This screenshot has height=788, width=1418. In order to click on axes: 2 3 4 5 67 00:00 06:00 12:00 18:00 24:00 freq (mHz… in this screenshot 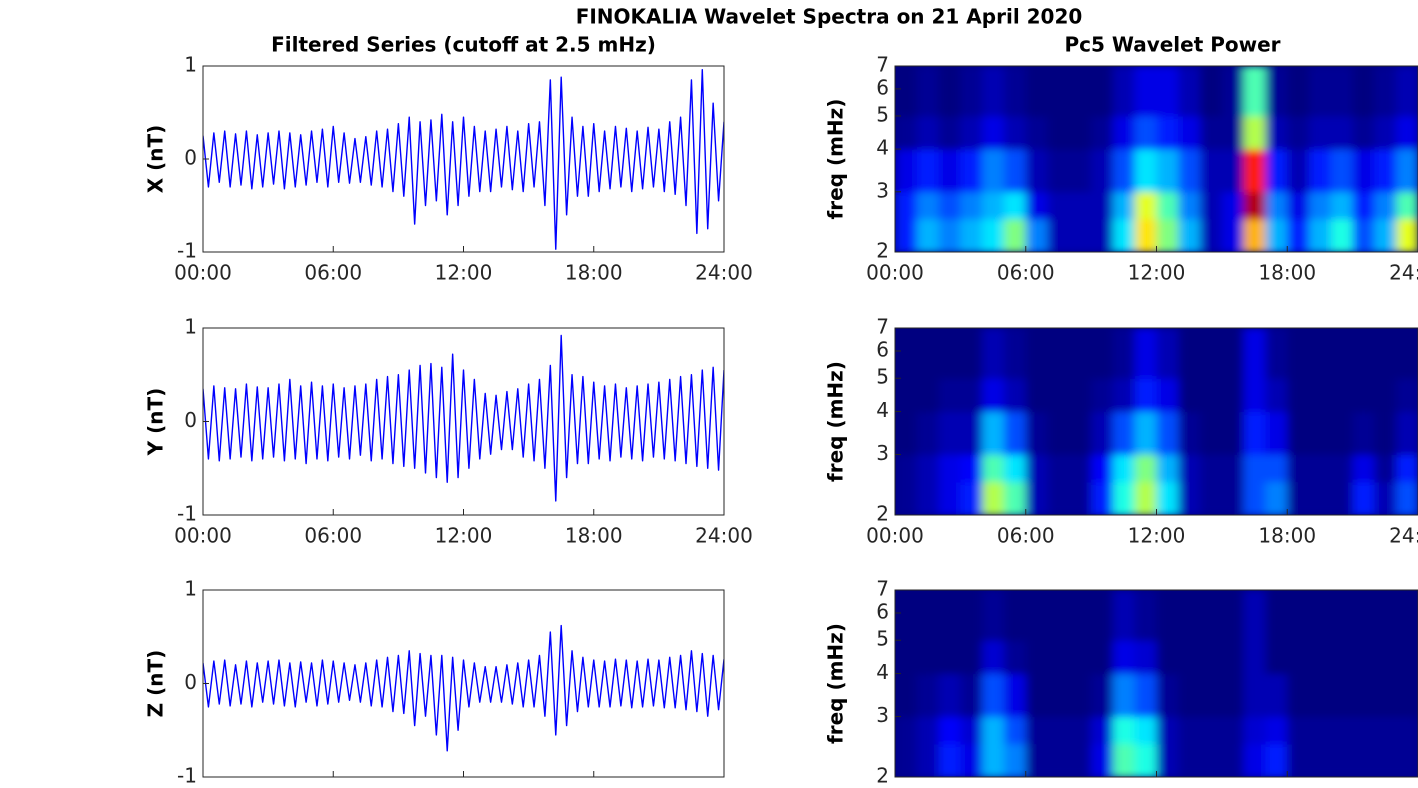, I will do `click(1121, 159)`.